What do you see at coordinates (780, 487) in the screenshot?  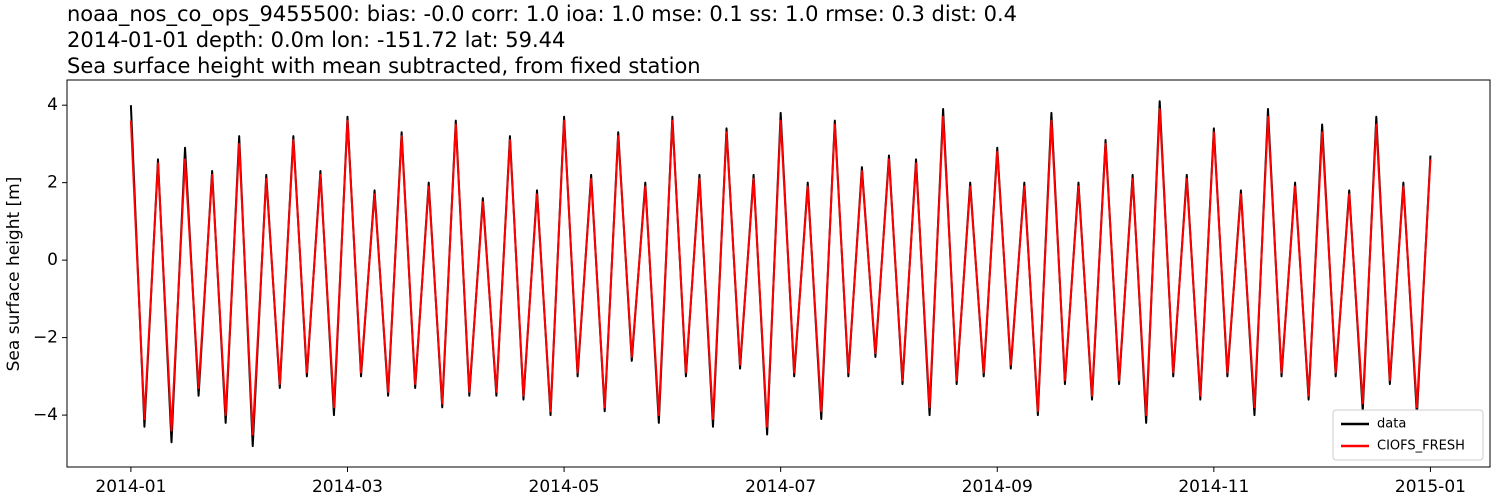 I see `x-tick-label: 2014-07` at bounding box center [780, 487].